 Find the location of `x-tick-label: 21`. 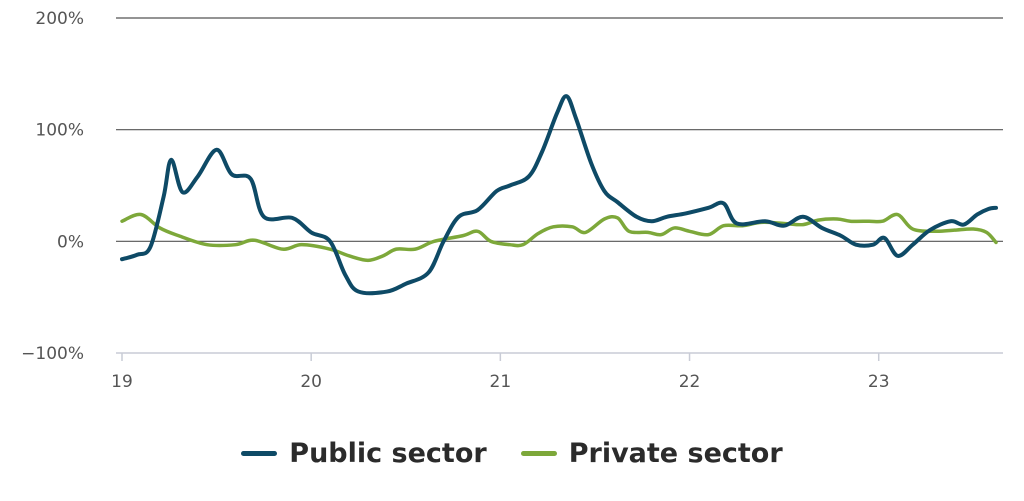

x-tick-label: 21 is located at coordinates (501, 382).